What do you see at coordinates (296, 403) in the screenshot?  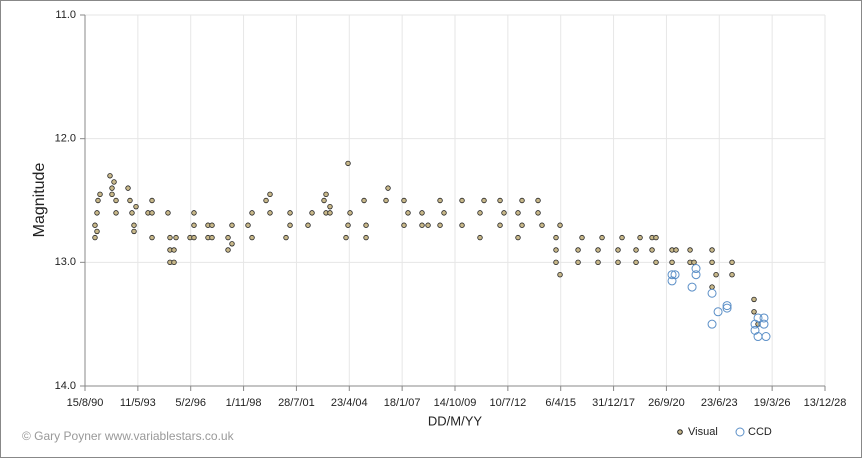 I see `x-tick-label: 28/7/01` at bounding box center [296, 403].